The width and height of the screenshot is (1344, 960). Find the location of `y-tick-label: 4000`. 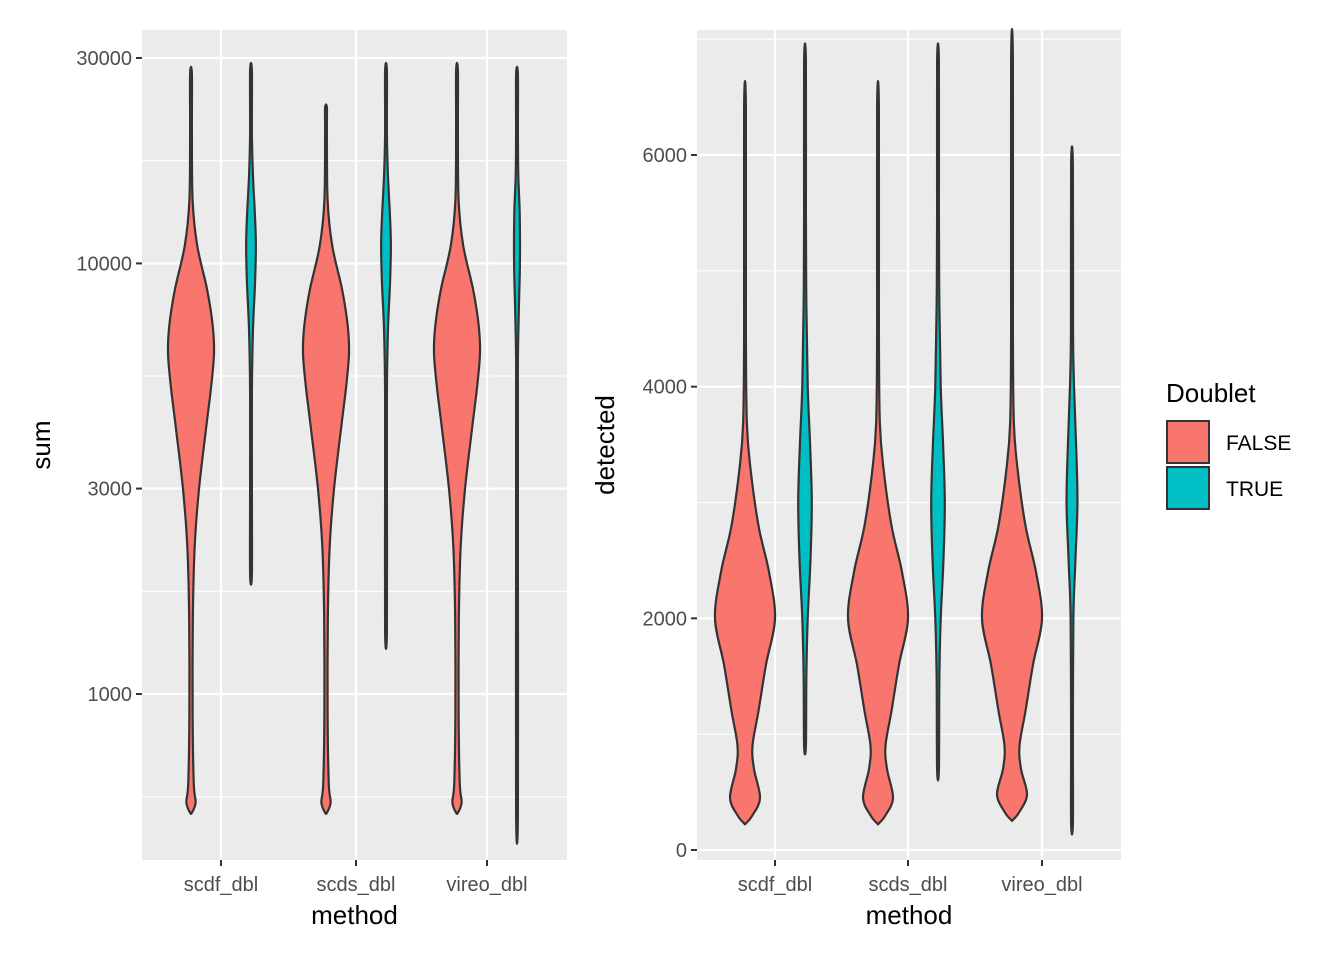

y-tick-label: 4000 is located at coordinates (665, 388).